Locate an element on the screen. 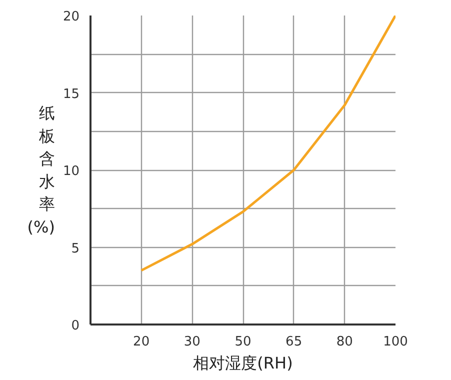 This screenshot has height=380, width=451. x-tick-label: 20 is located at coordinates (141, 342).